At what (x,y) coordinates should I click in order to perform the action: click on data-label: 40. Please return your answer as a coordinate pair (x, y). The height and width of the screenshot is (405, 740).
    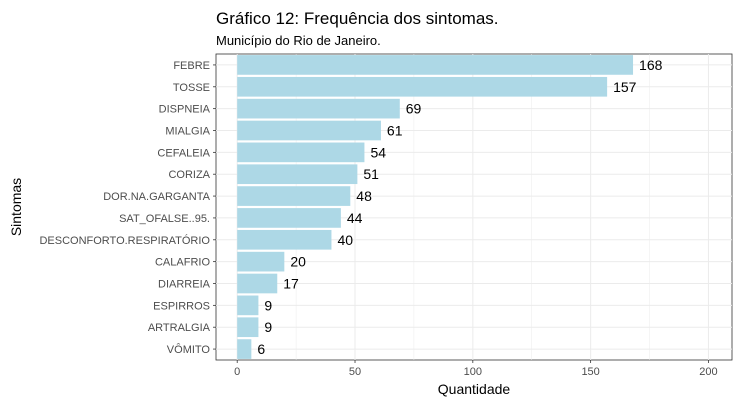
    Looking at the image, I should click on (345, 240).